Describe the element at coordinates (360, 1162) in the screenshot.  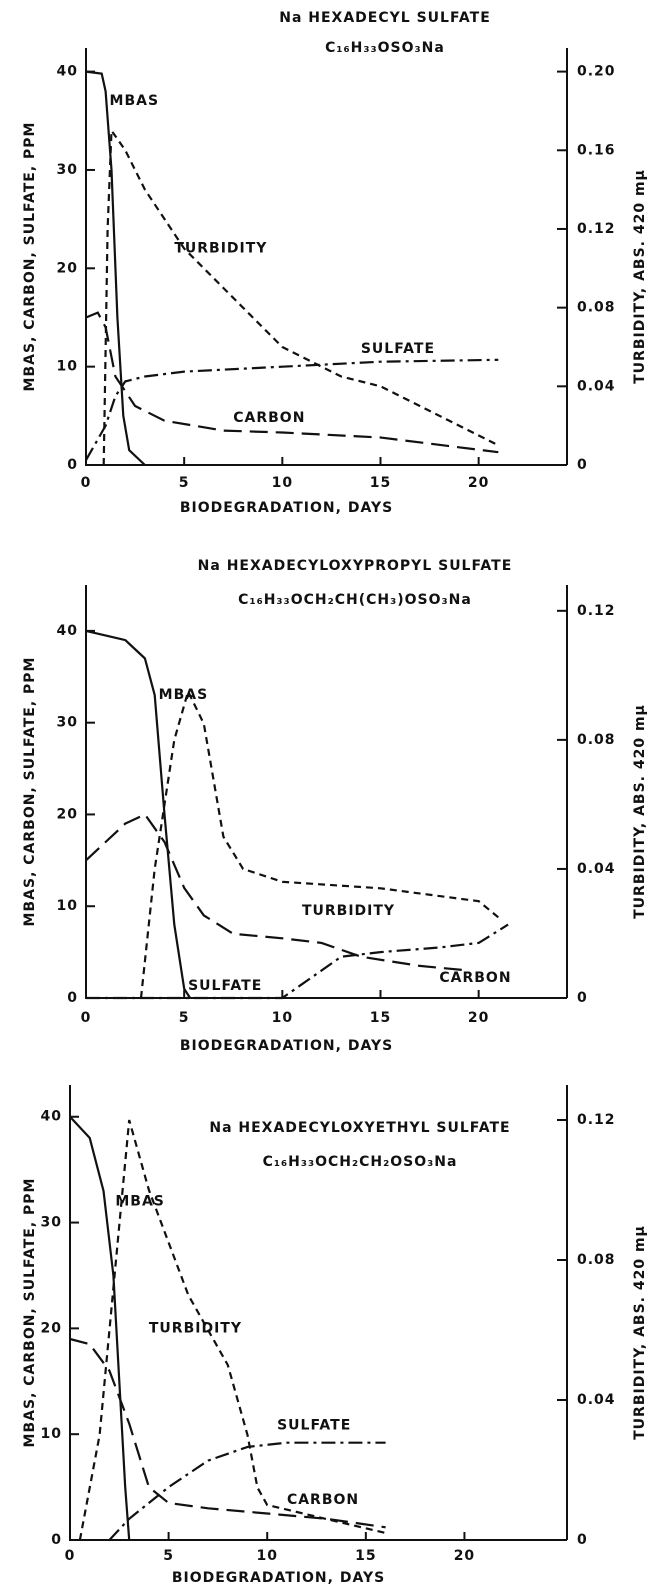
I see `chart-subtitle: C₁₆H₃₃OCH₂CH₂OSO₃Na` at that location.